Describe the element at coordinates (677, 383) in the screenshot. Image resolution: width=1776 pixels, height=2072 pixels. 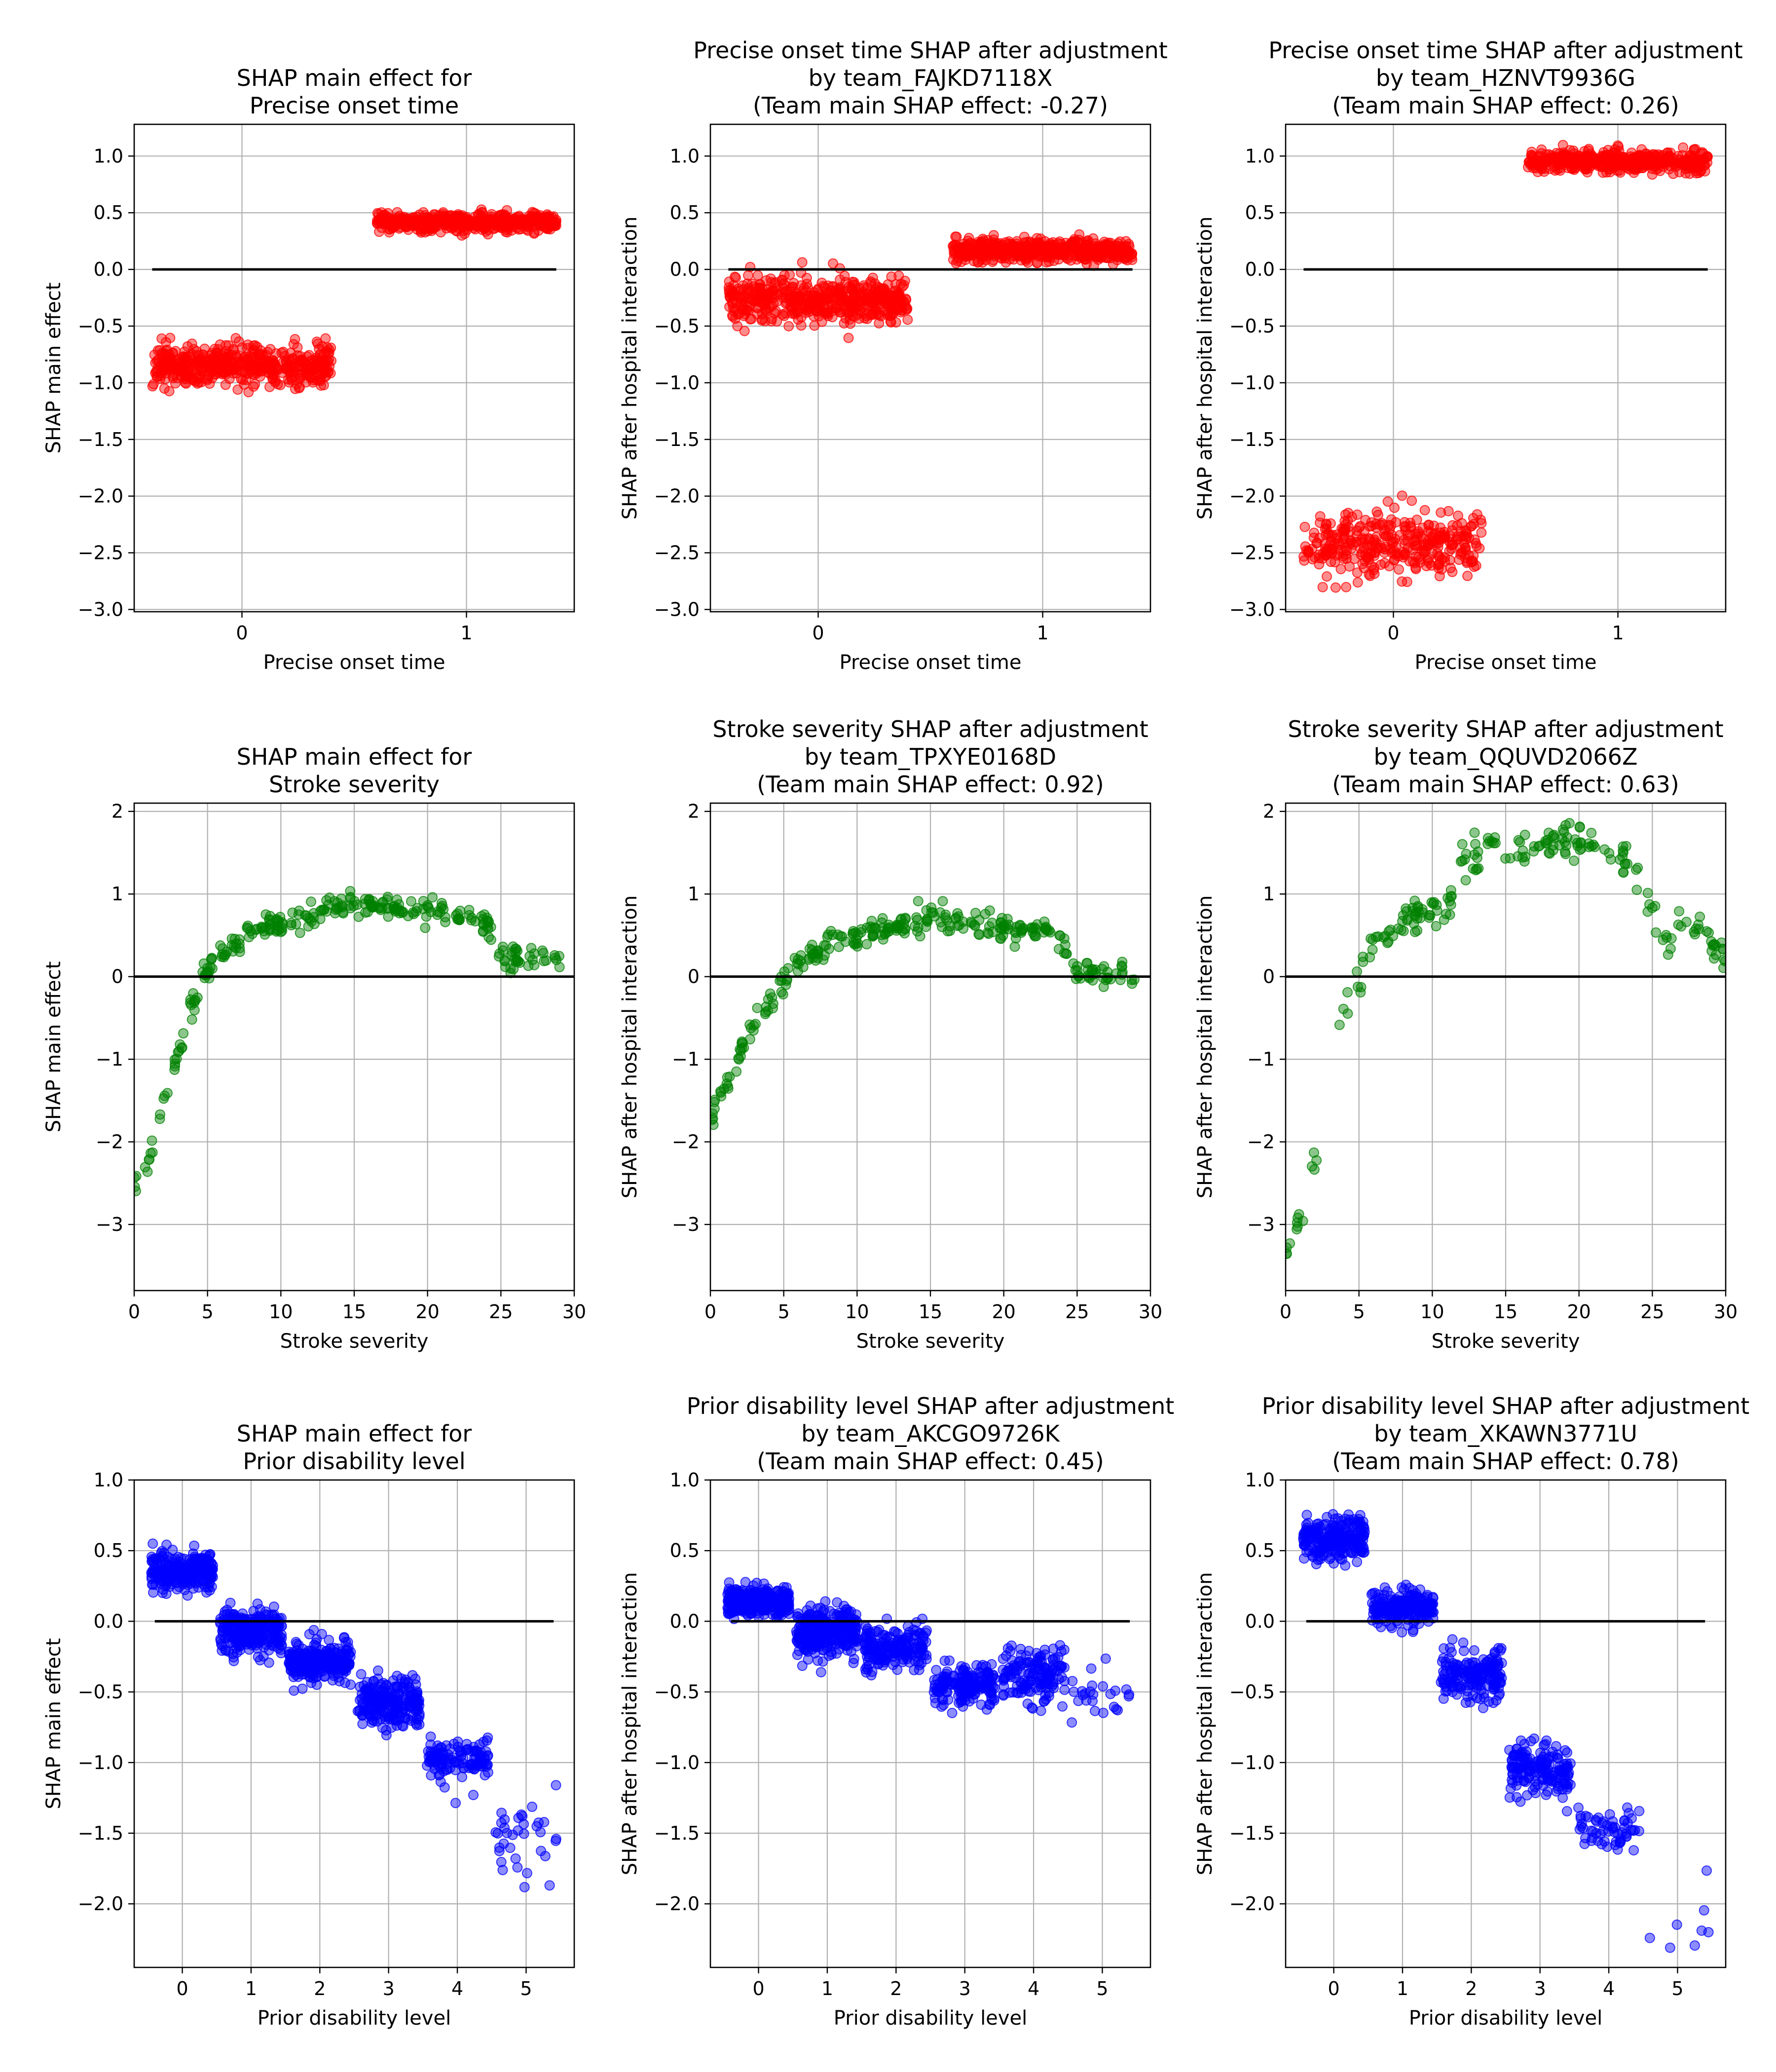
I see `y-tick-label: −1.0` at that location.